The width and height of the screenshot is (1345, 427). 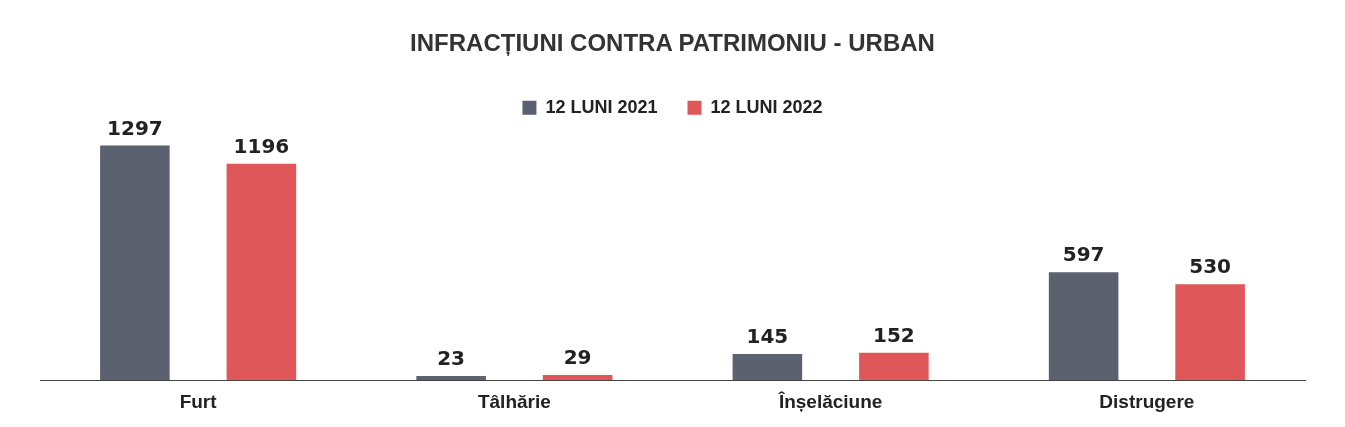 What do you see at coordinates (577, 357) in the screenshot?
I see `data-label: 29` at bounding box center [577, 357].